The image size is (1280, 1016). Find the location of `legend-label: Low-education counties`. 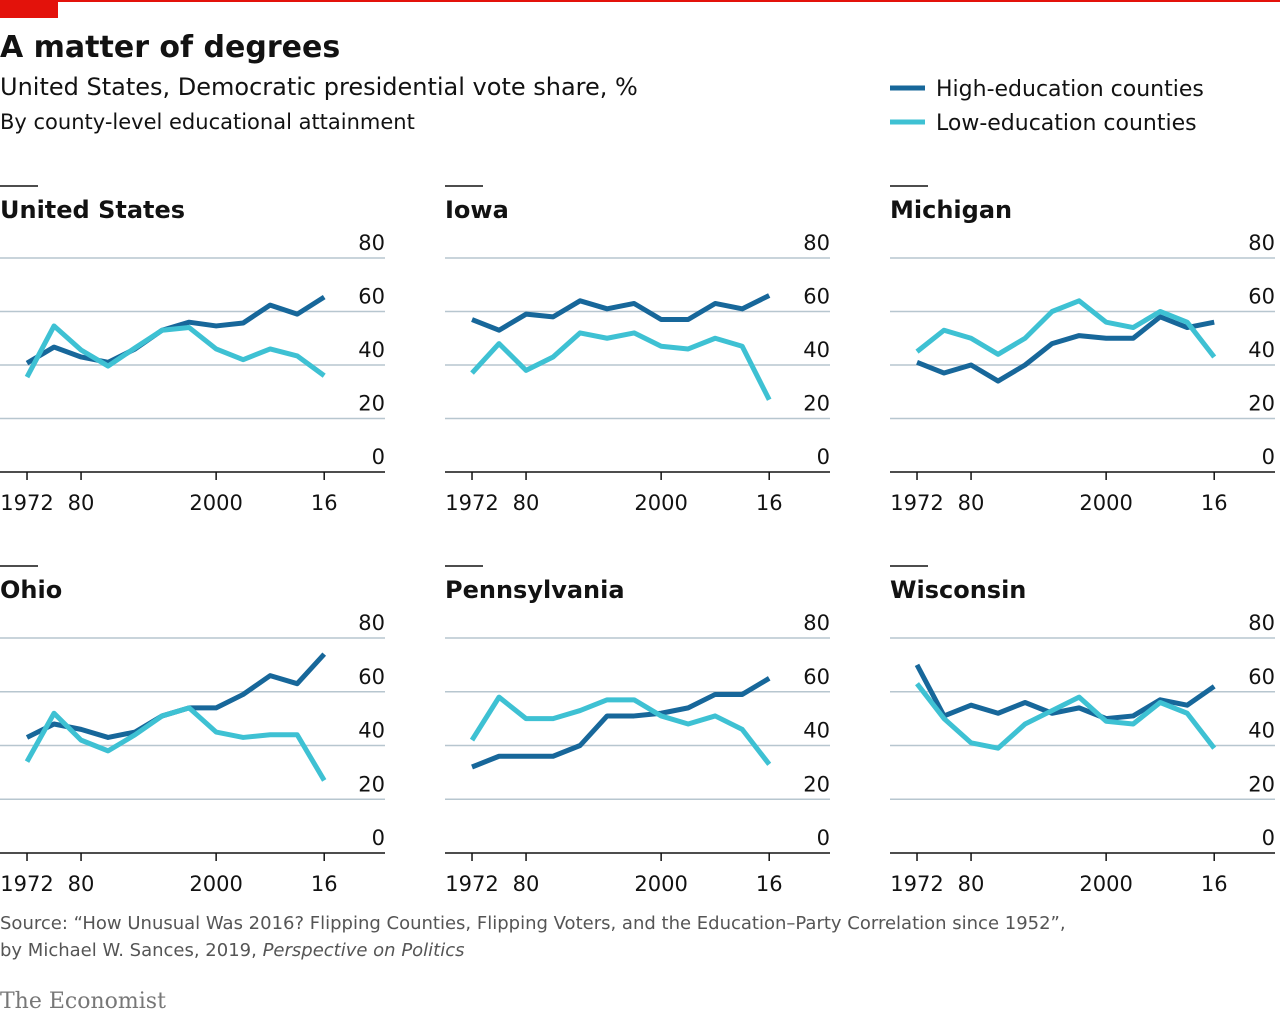

legend-label: Low-education counties is located at coordinates (1066, 123).